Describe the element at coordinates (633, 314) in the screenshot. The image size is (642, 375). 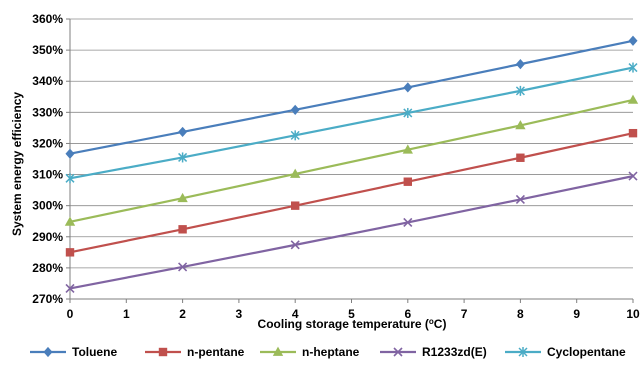
I see `x-tick-label: 10` at that location.